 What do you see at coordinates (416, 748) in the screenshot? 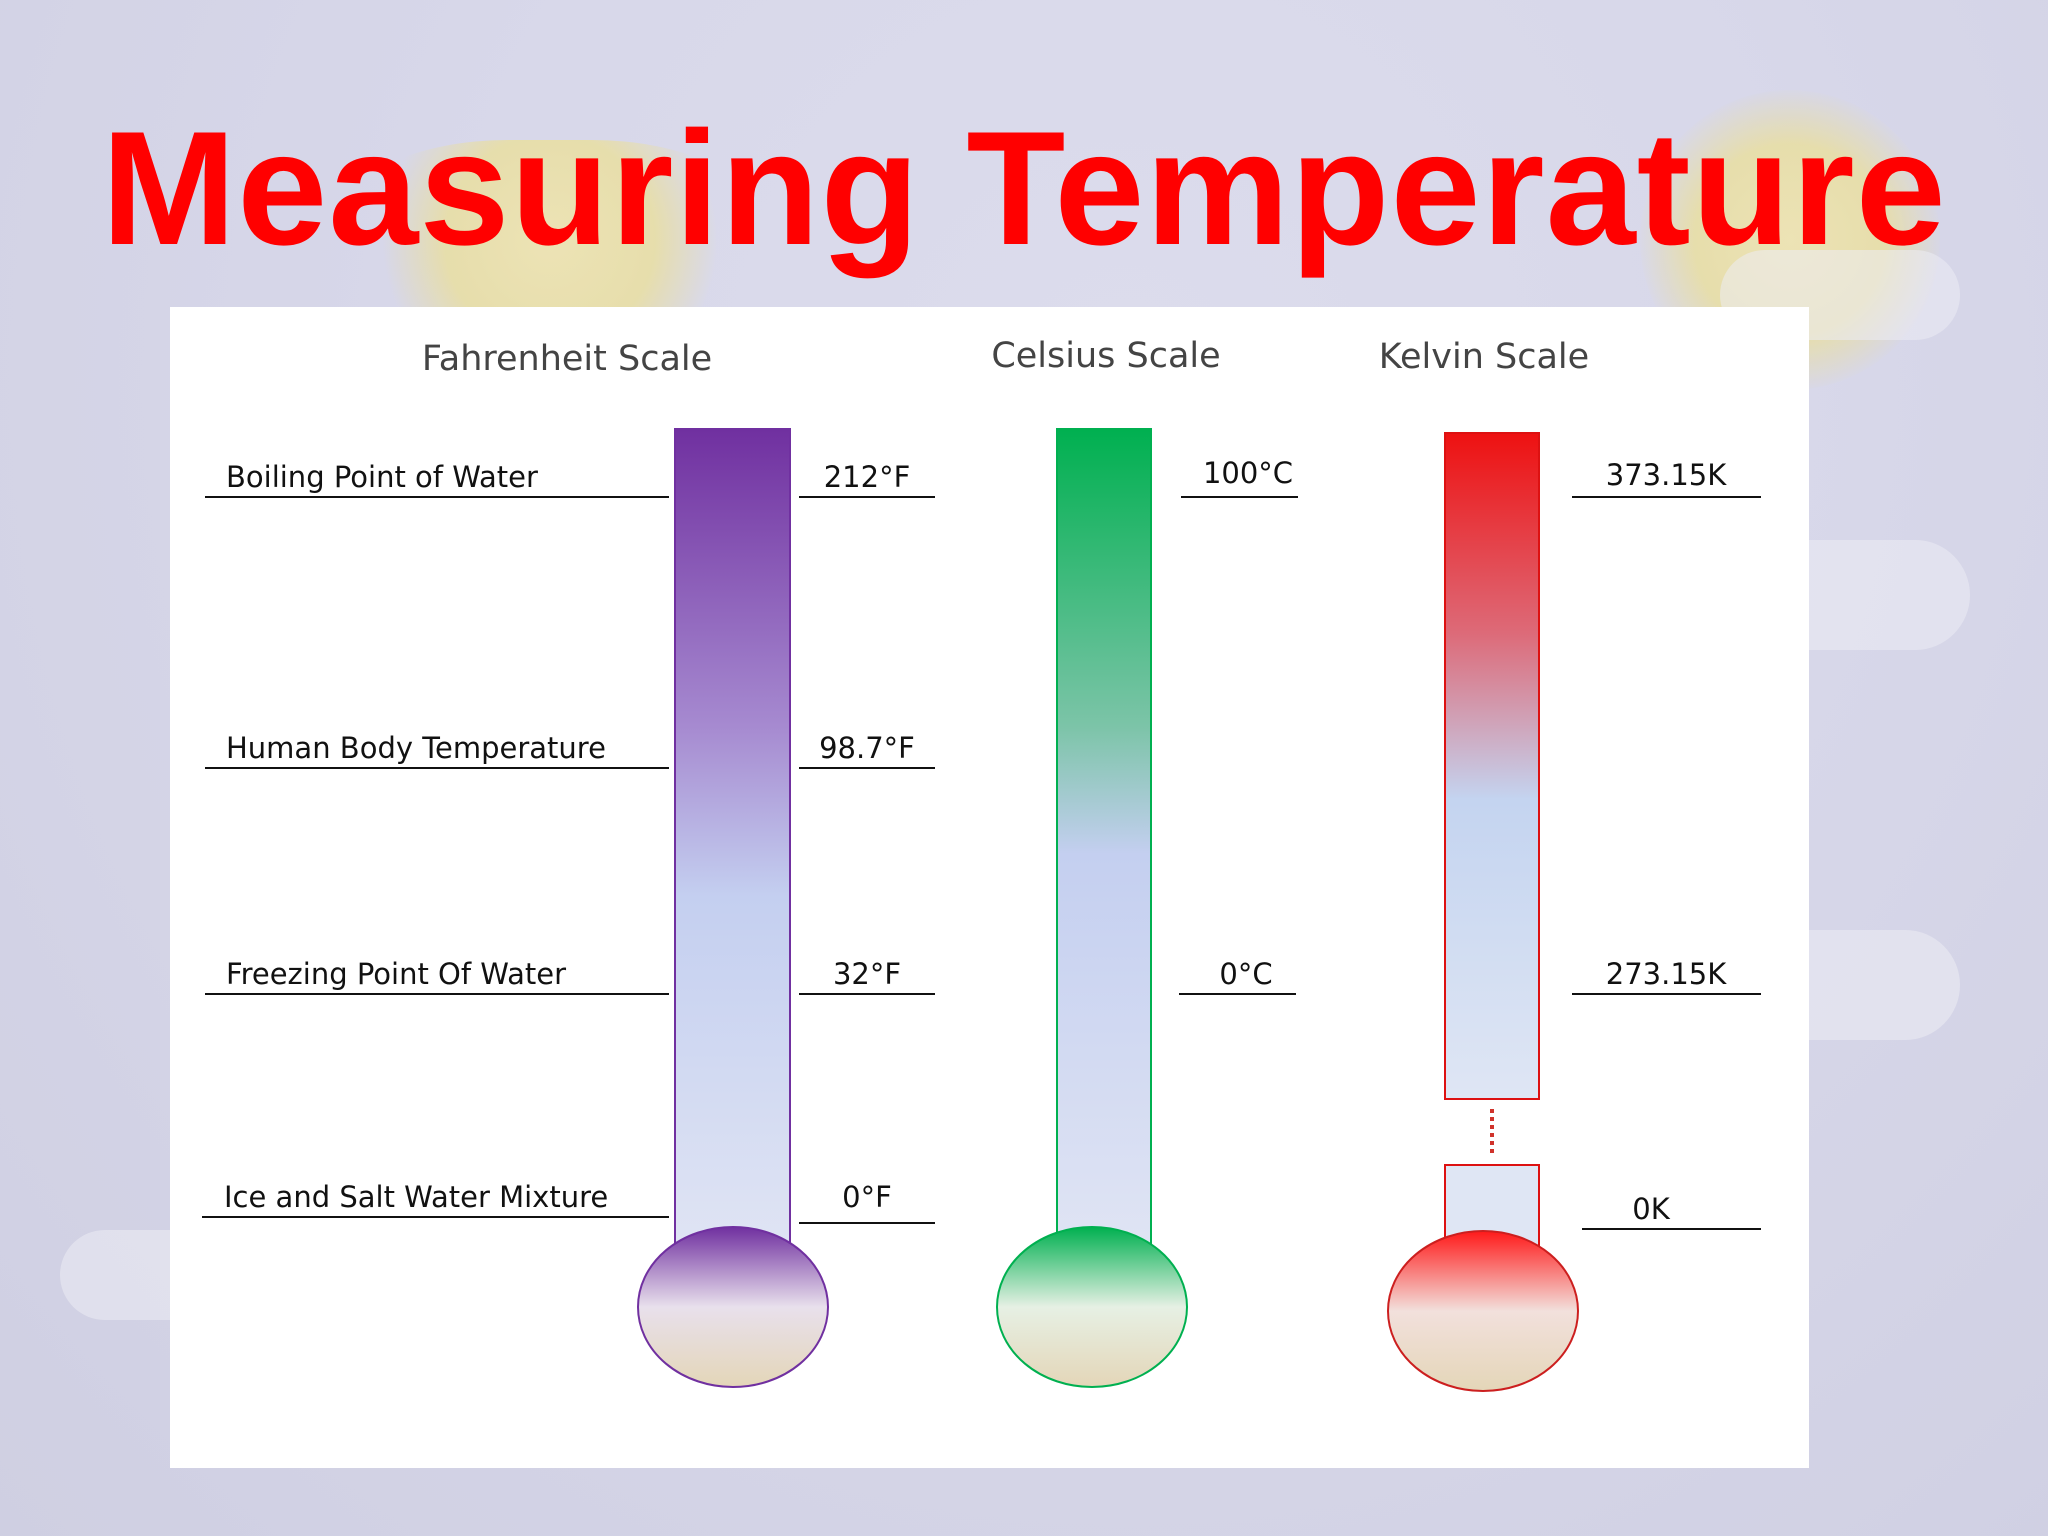
I see `body-temperature-label: Human Body Temperature` at bounding box center [416, 748].